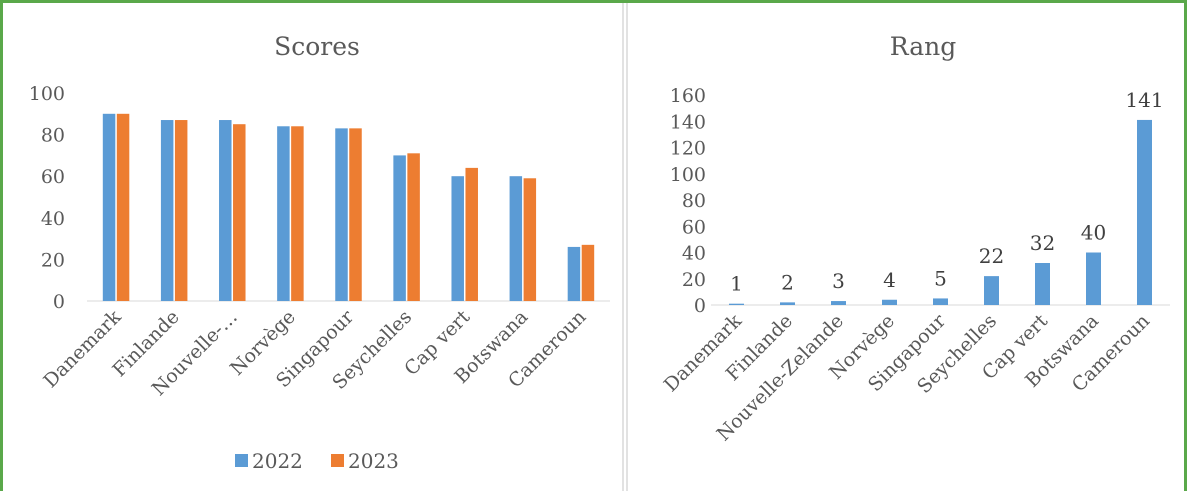 The height and width of the screenshot is (491, 1187). What do you see at coordinates (703, 353) in the screenshot?
I see `rang-category-label: Danemark` at bounding box center [703, 353].